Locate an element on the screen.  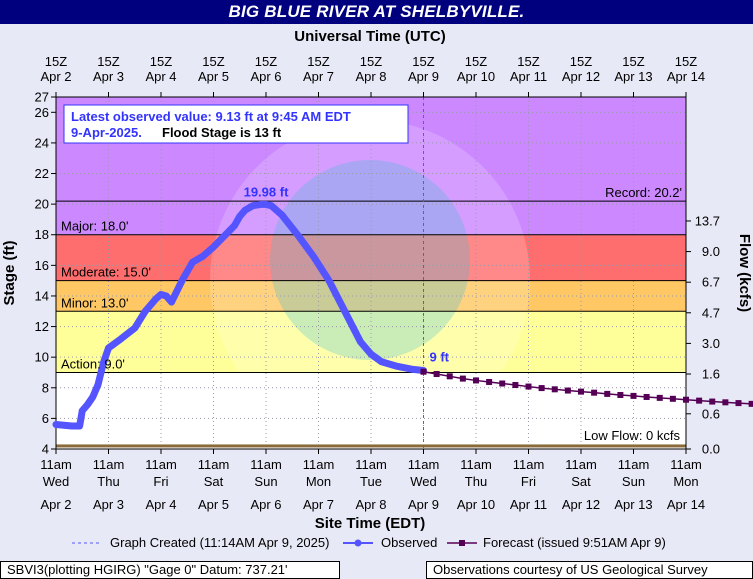
y-tick-label: 20 is located at coordinates (42, 204).